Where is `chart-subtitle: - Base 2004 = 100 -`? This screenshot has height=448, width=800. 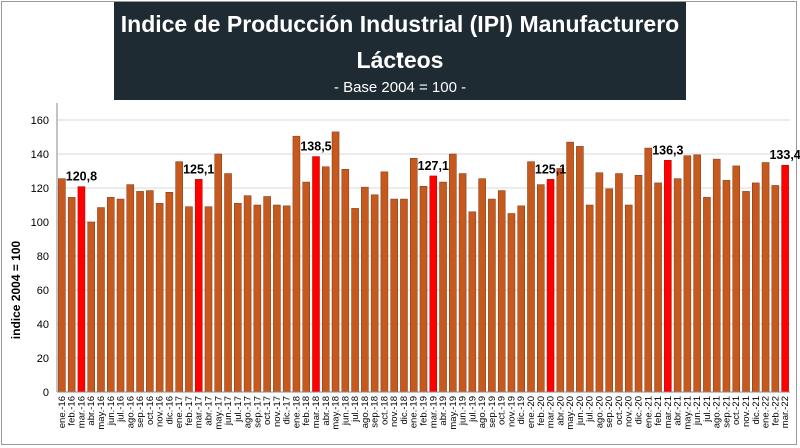
chart-subtitle: - Base 2004 = 100 - is located at coordinates (400, 87).